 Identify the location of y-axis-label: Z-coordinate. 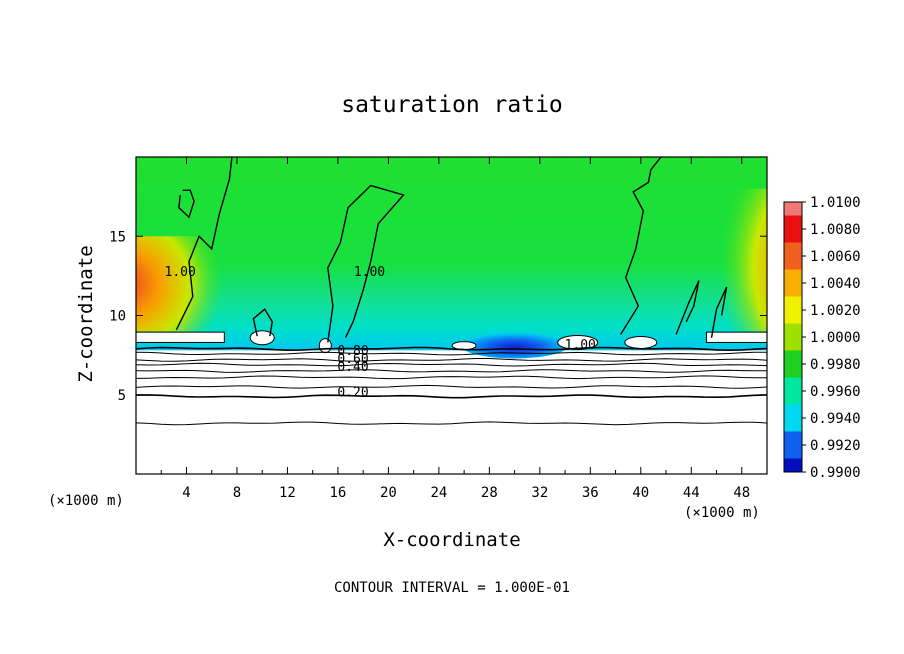
(86, 313).